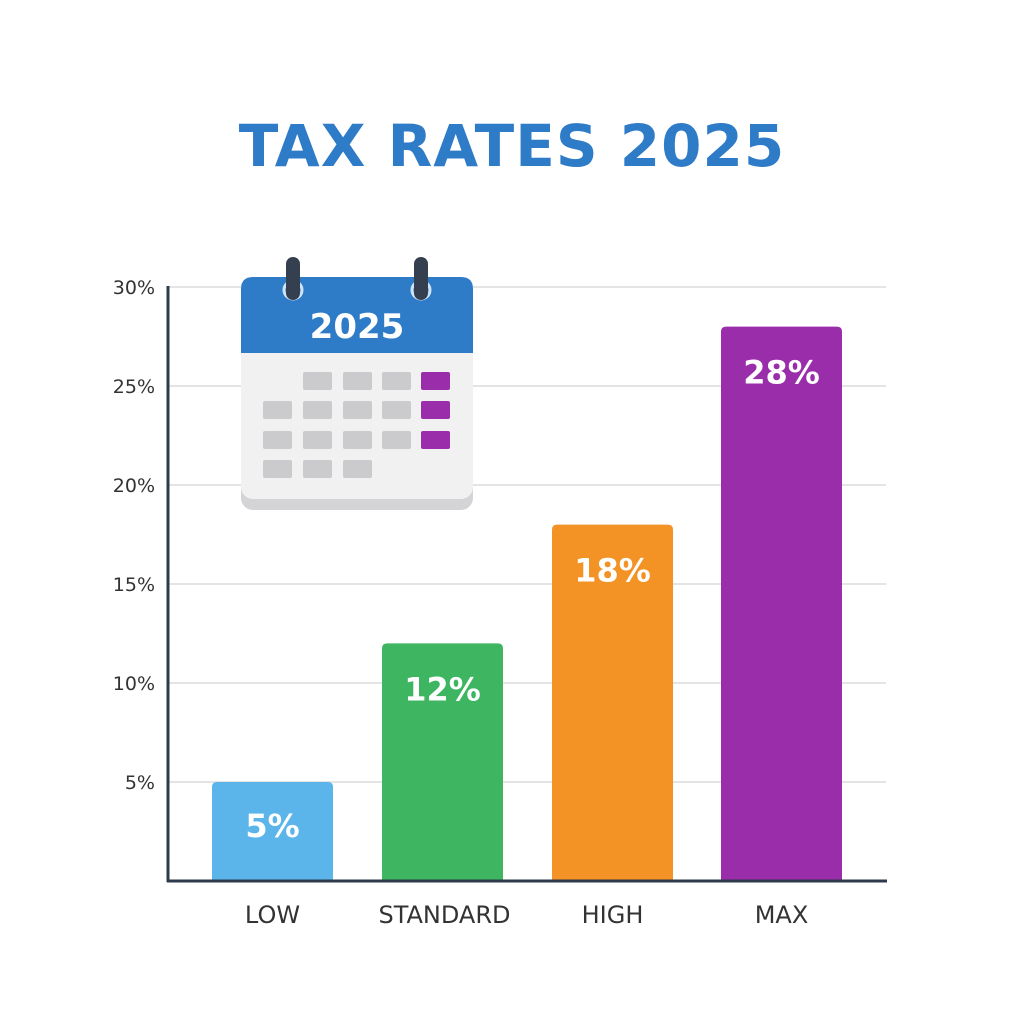 The height and width of the screenshot is (1024, 1024). Describe the element at coordinates (612, 702) in the screenshot. I see `bar-high` at that location.